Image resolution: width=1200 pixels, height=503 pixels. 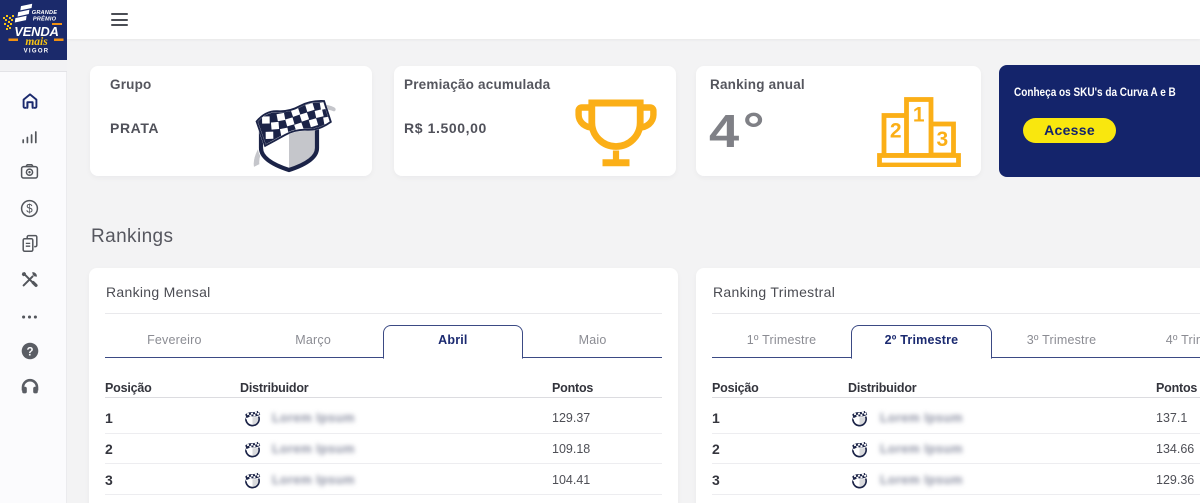 What do you see at coordinates (36, 42) in the screenshot?
I see `svg-text: mais` at bounding box center [36, 42].